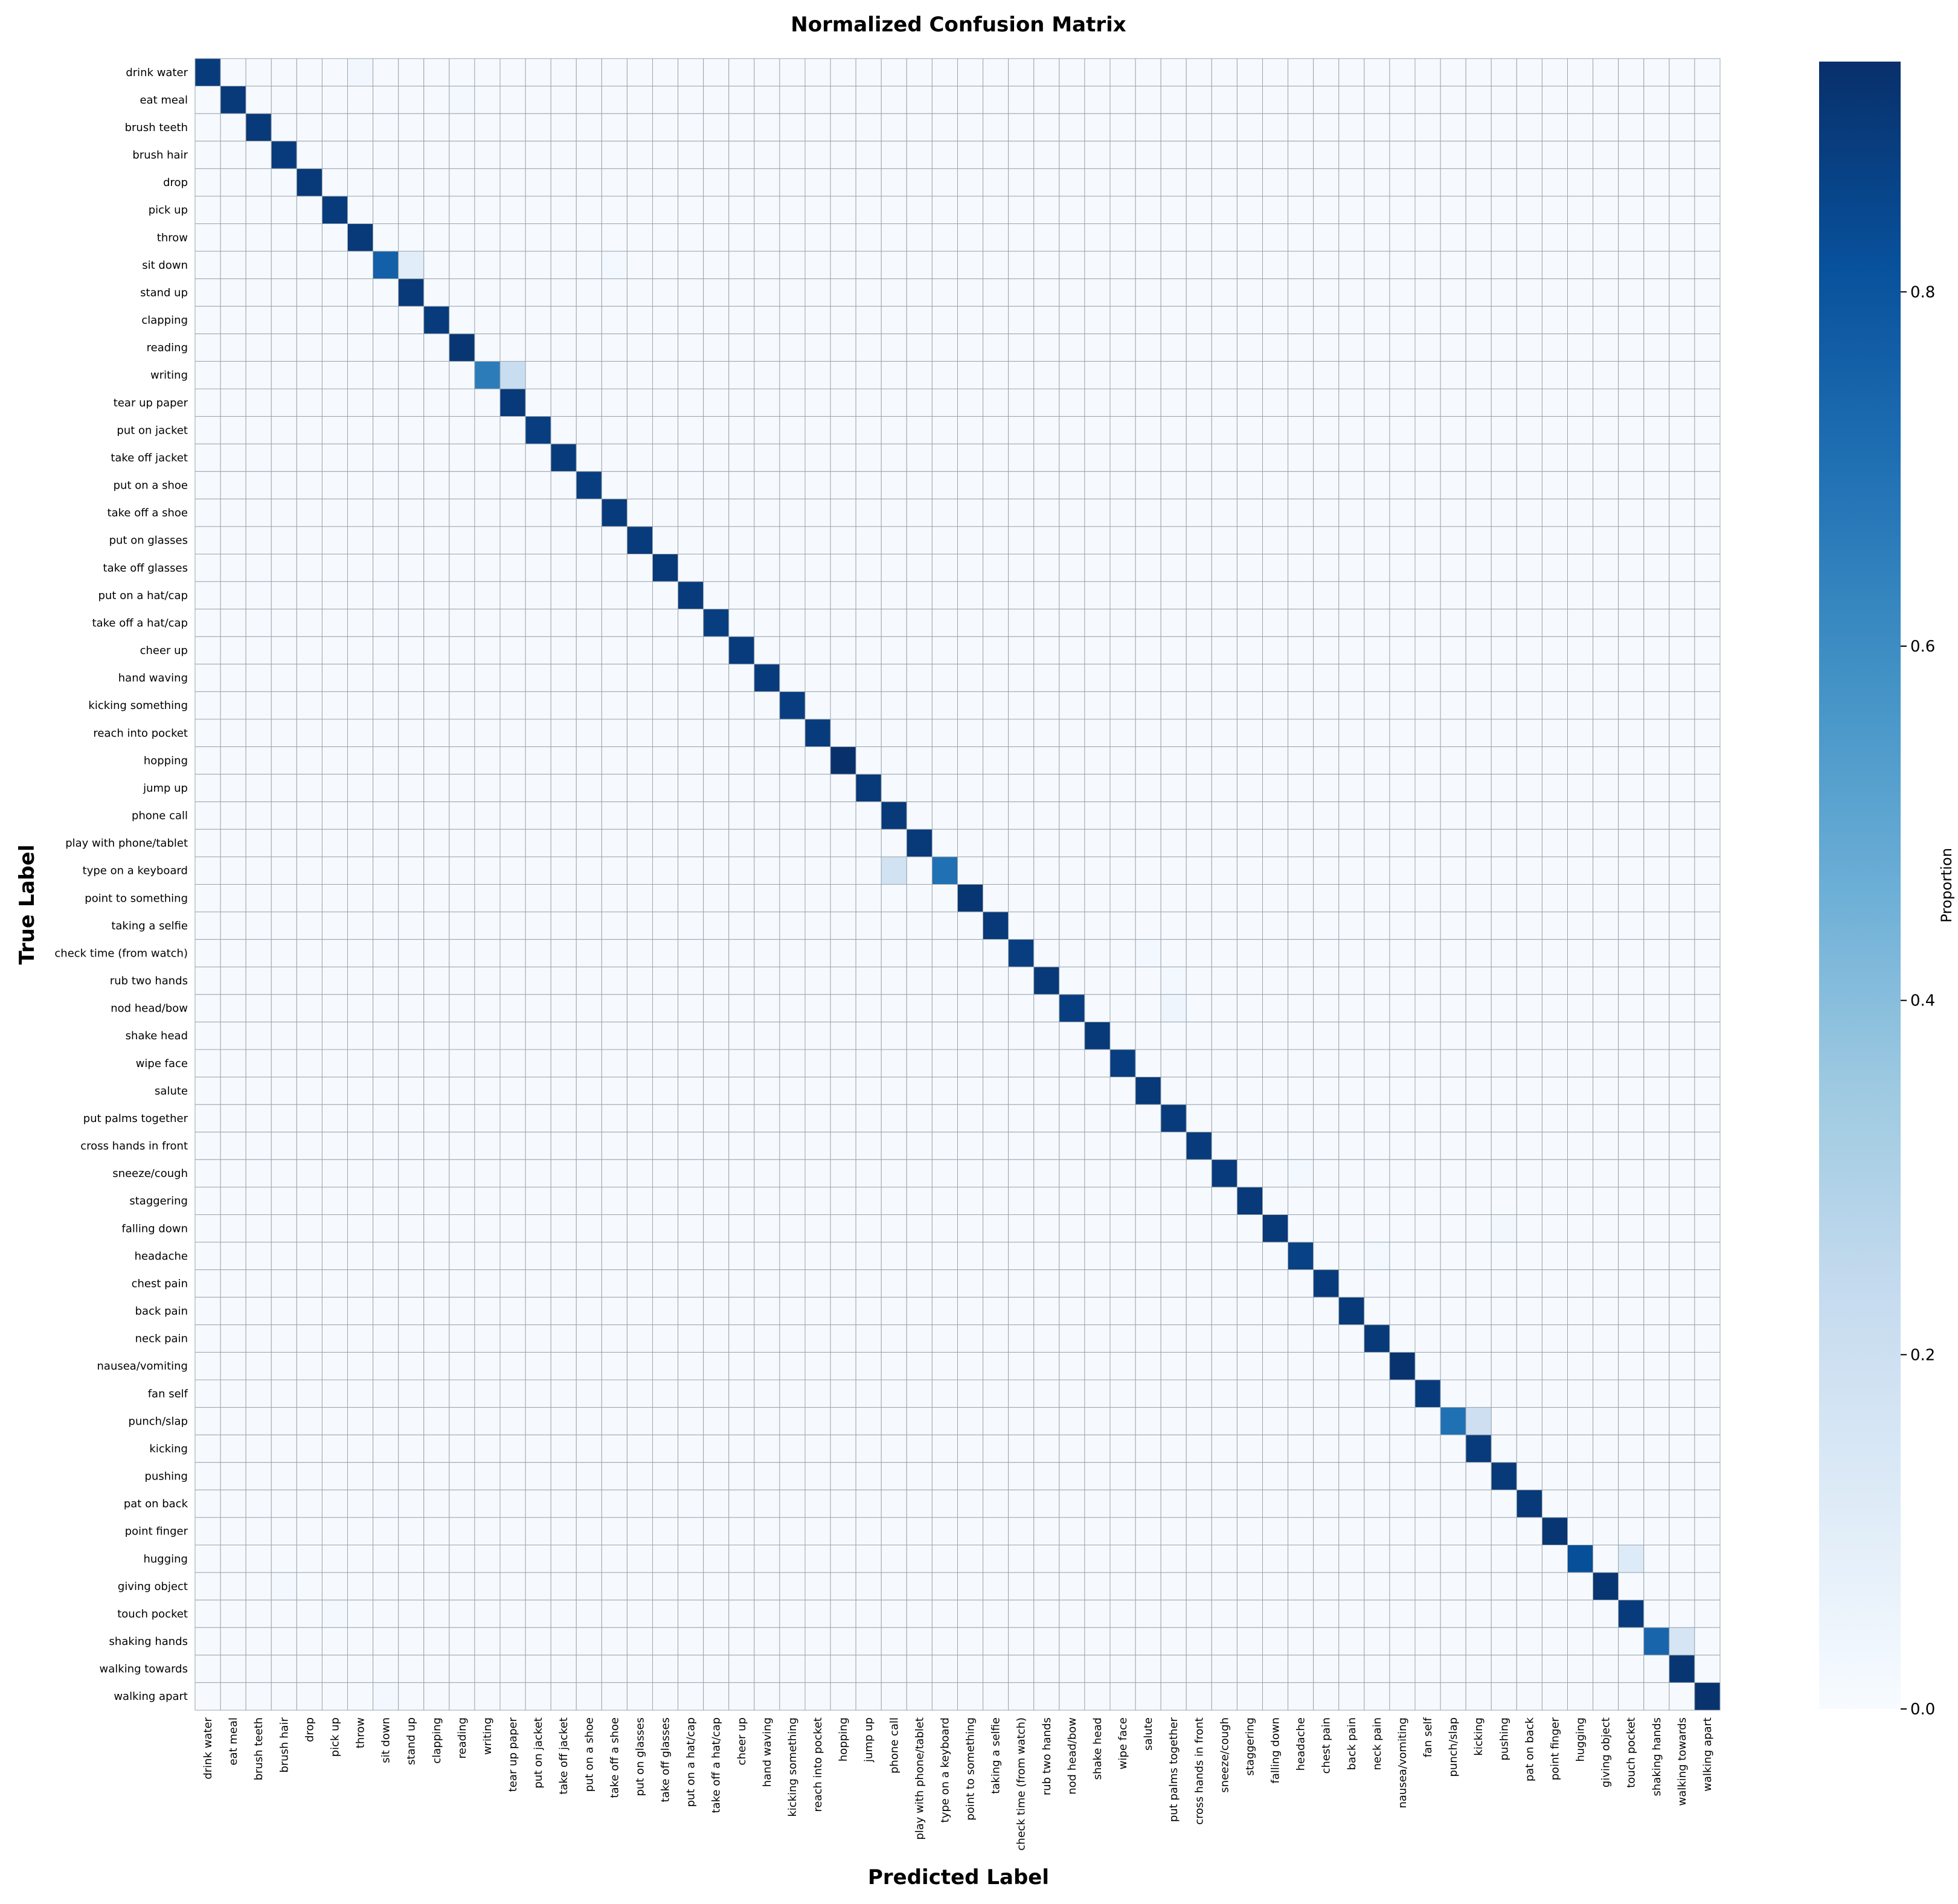 Image resolution: width=1958 pixels, height=1904 pixels. I want to click on y-tick-label: reading, so click(167, 348).